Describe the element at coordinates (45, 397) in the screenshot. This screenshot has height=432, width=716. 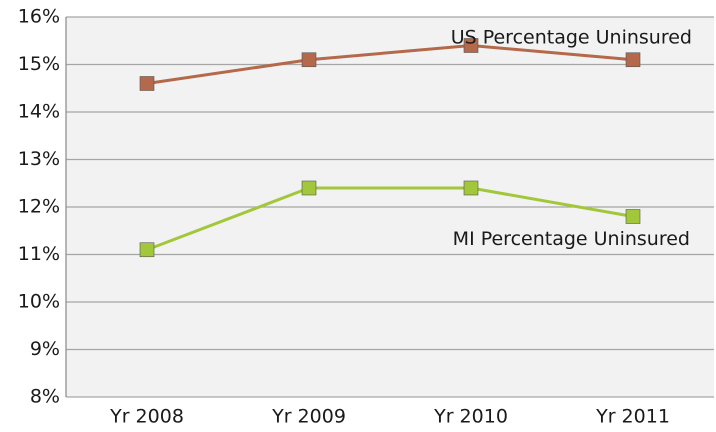
I see `y-tick-label: 8%` at that location.